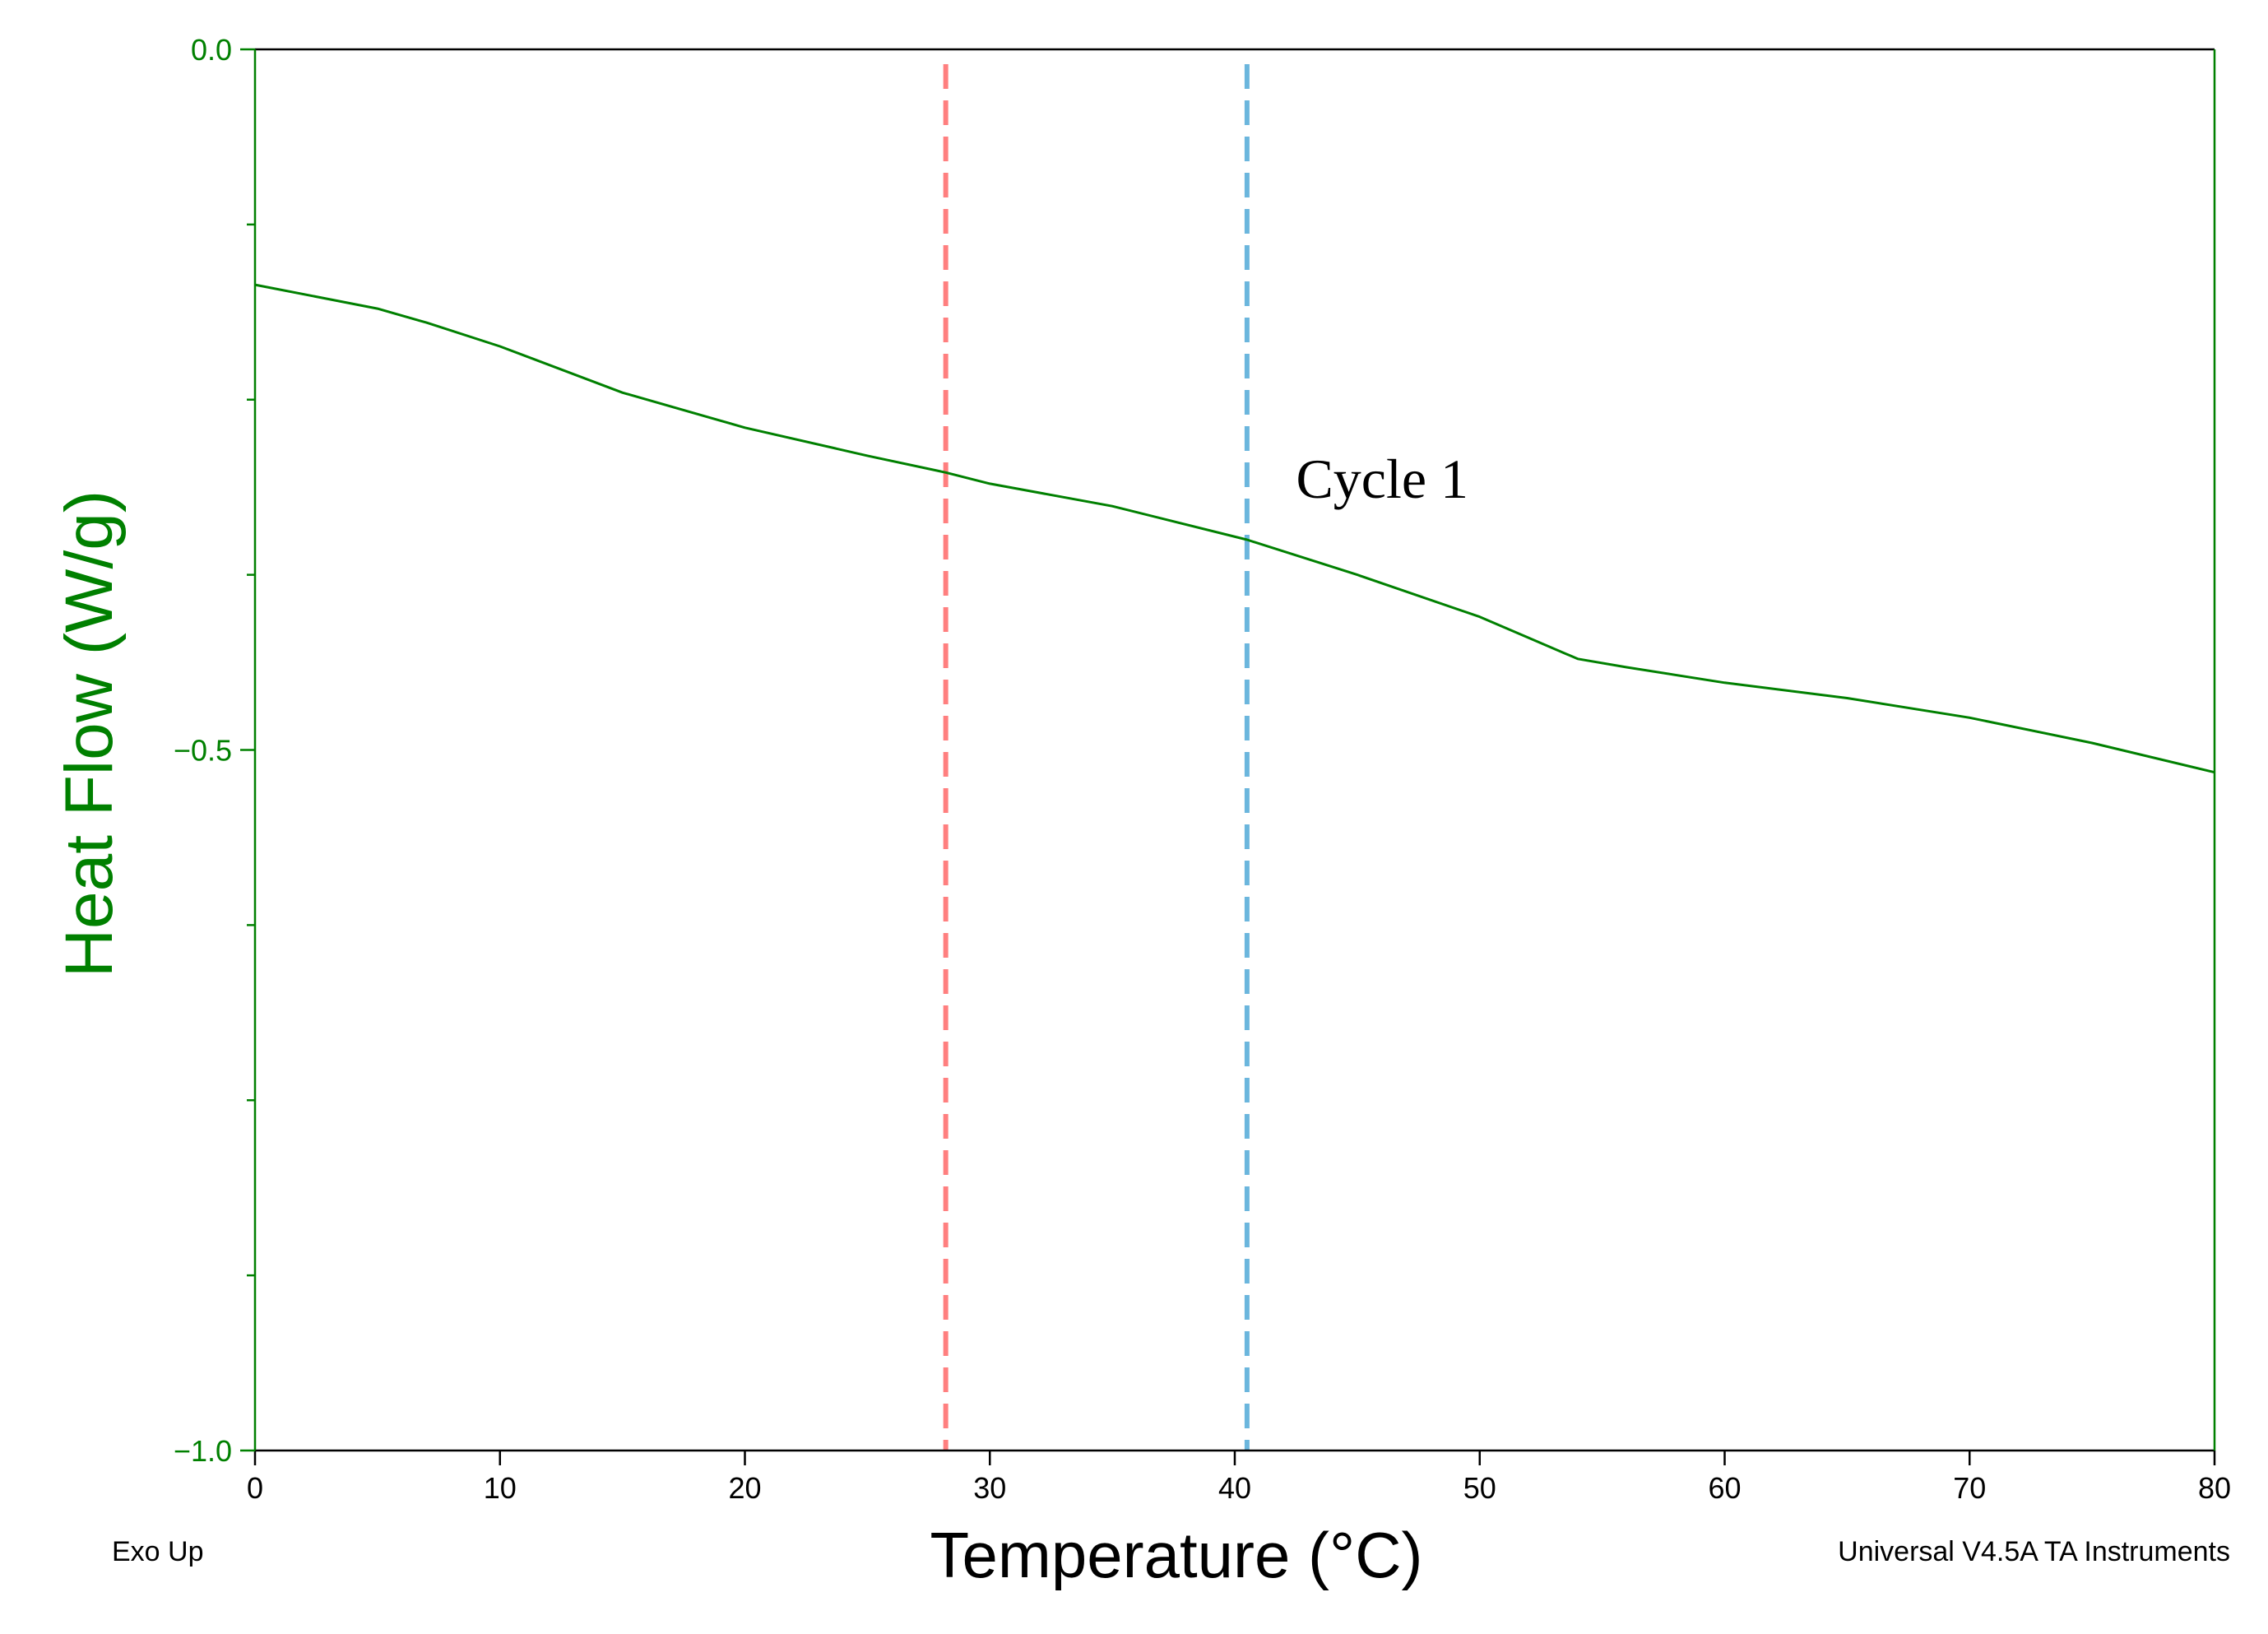 The height and width of the screenshot is (1634, 2268). What do you see at coordinates (1724, 1488) in the screenshot?
I see `x-tick-label: 60` at bounding box center [1724, 1488].